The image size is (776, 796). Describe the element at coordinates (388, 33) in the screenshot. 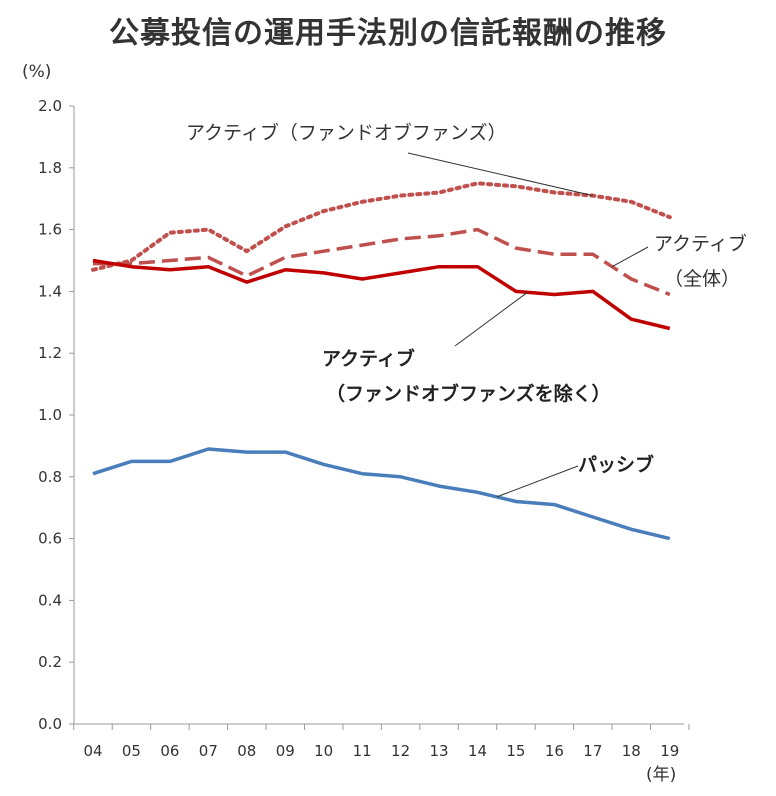

I see `chart-title: 公募投信の運用手法別の信託報酬の推移` at that location.